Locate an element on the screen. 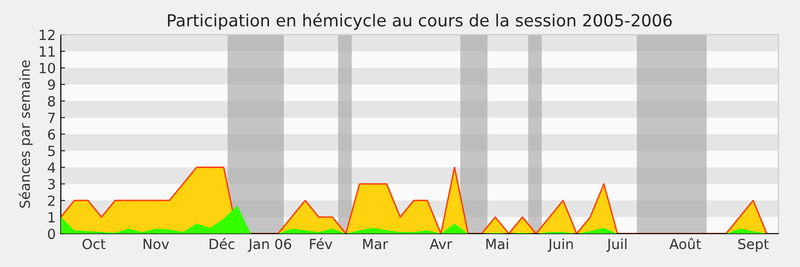 The image size is (800, 267). y-tick-label: 2 is located at coordinates (51, 200).